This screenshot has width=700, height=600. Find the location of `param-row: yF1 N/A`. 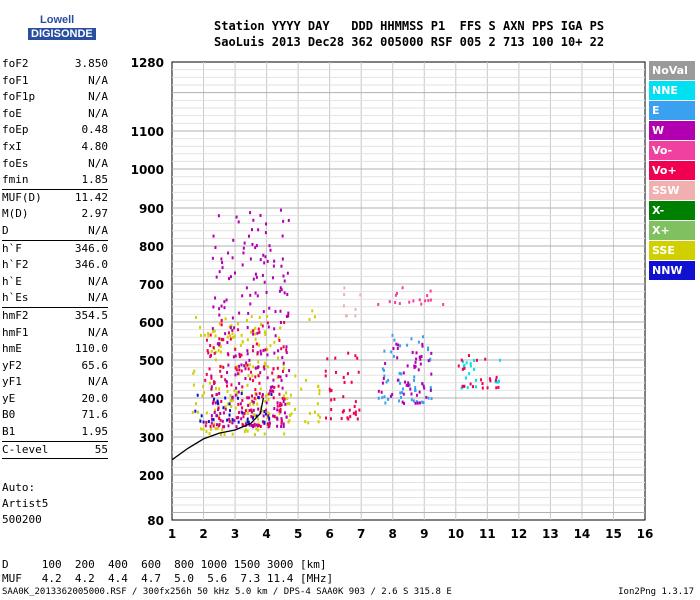

param-row: yF1 N/A is located at coordinates (55, 382).